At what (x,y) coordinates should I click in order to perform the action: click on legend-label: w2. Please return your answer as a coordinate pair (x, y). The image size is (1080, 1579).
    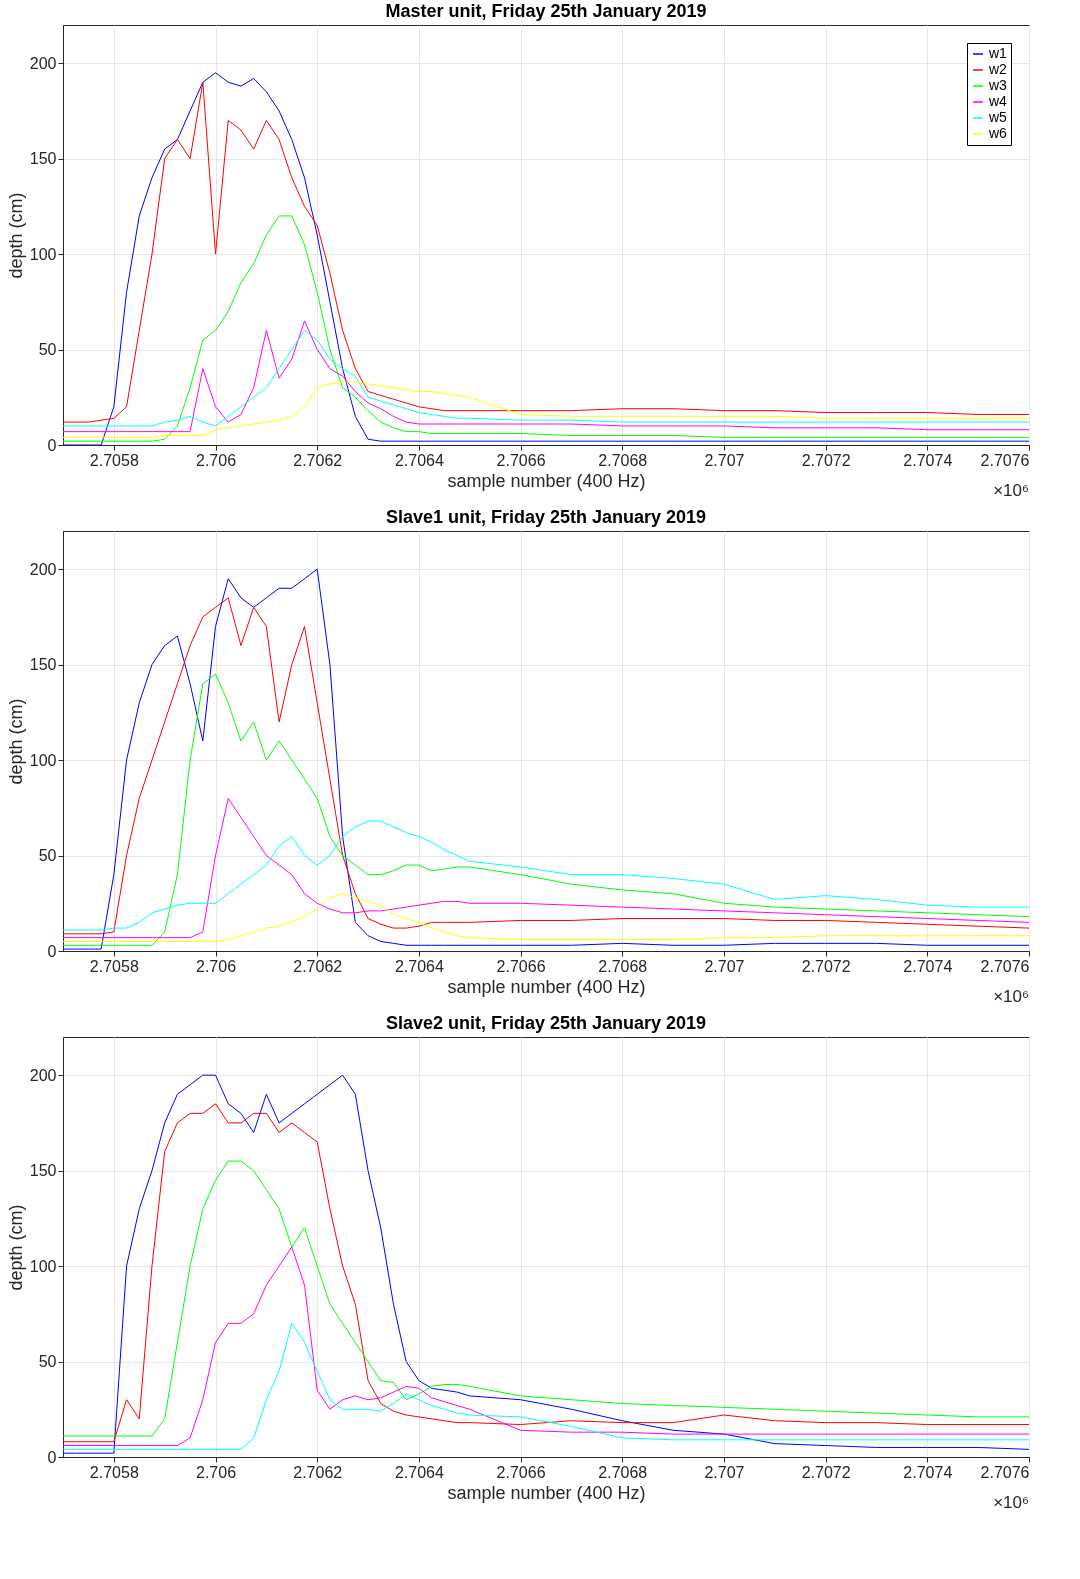
    Looking at the image, I should click on (998, 69).